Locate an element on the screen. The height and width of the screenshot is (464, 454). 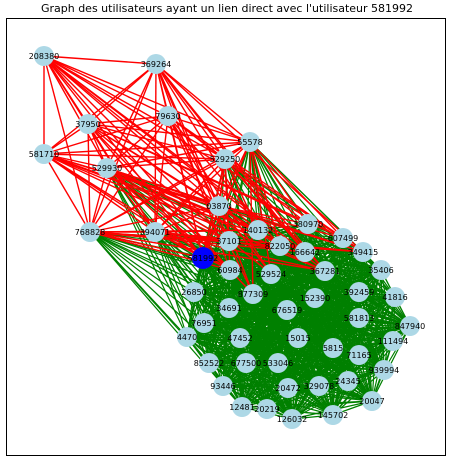
graph-node-label: 145702 is located at coordinates (333, 415).